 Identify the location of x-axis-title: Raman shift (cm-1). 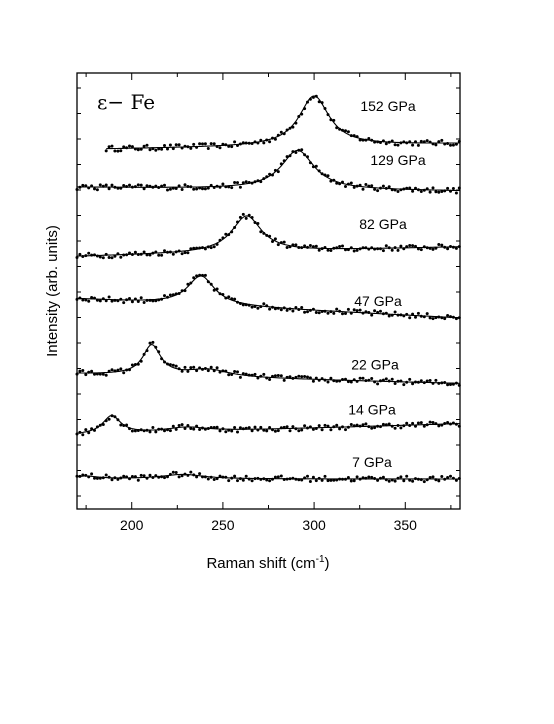
(267, 563).